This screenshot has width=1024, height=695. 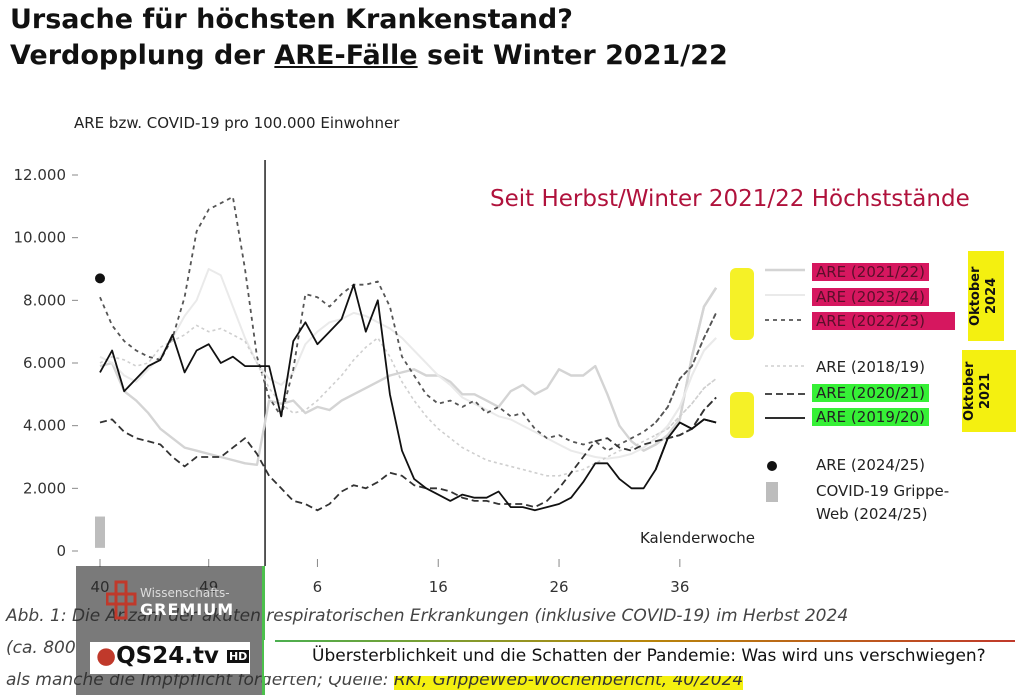 I want to click on chart-annotation: Seit Herbst/Winter 2021/22 Höchststände, so click(x=730, y=199).